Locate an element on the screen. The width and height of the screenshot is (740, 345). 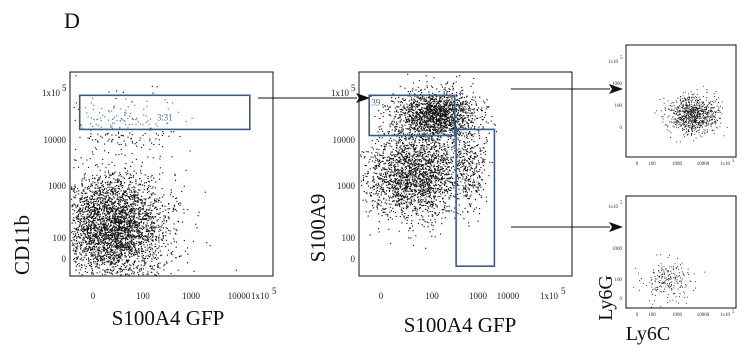
gate-percentage-label: 3.31 is located at coordinates (165, 117).